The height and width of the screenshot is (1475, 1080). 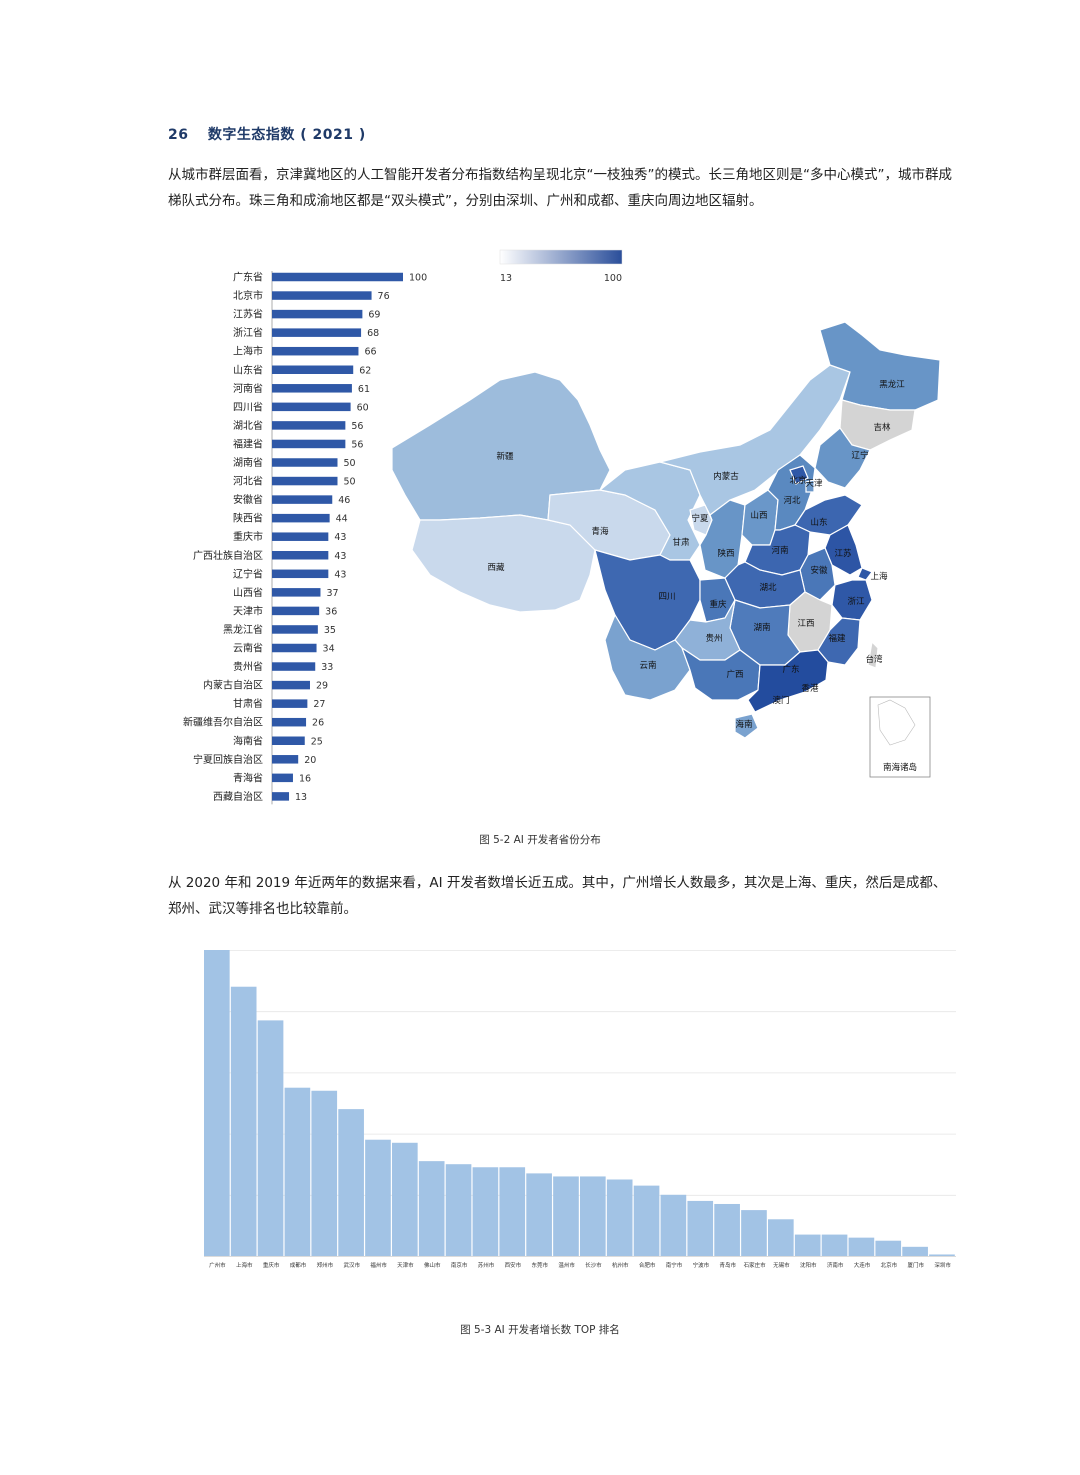 What do you see at coordinates (874, 659) in the screenshot?
I see `map-region-label: 台湾` at bounding box center [874, 659].